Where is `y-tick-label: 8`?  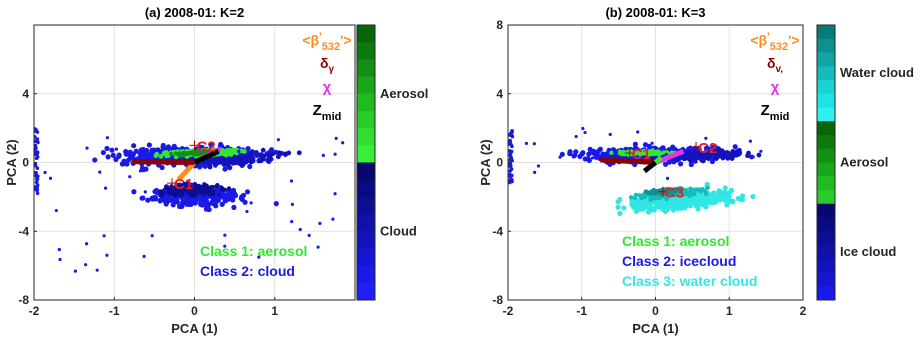
y-tick-label: 8 is located at coordinates (499, 25).